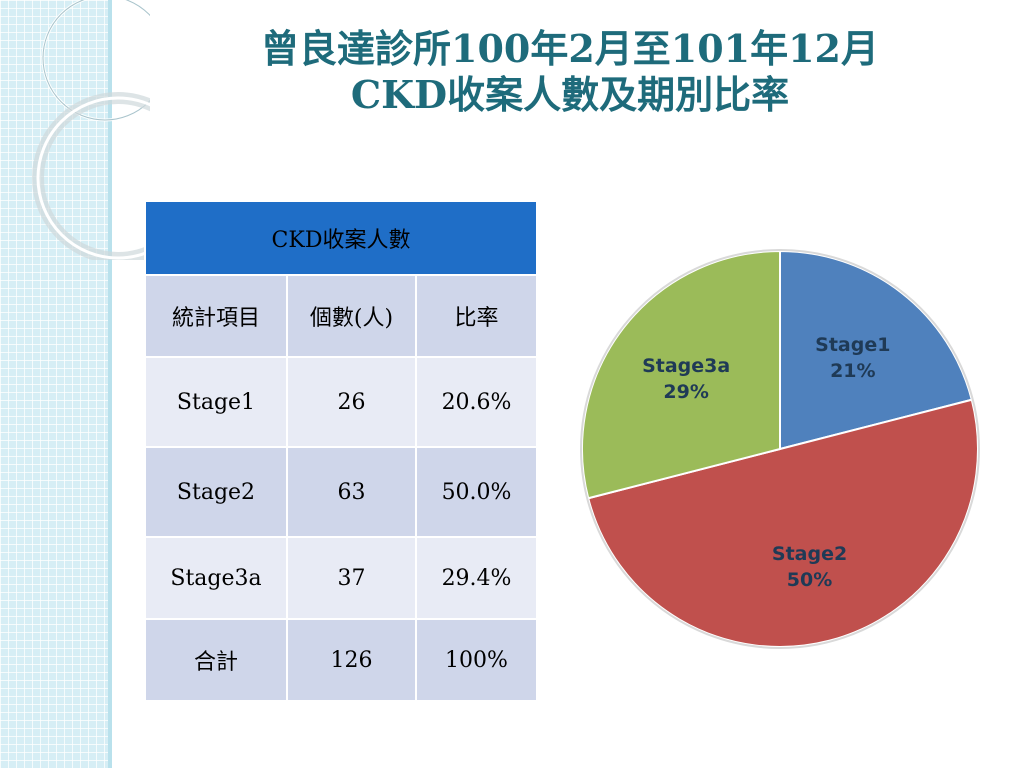  What do you see at coordinates (476, 578) in the screenshot?
I see `cell-ratio: 29.4%` at bounding box center [476, 578].